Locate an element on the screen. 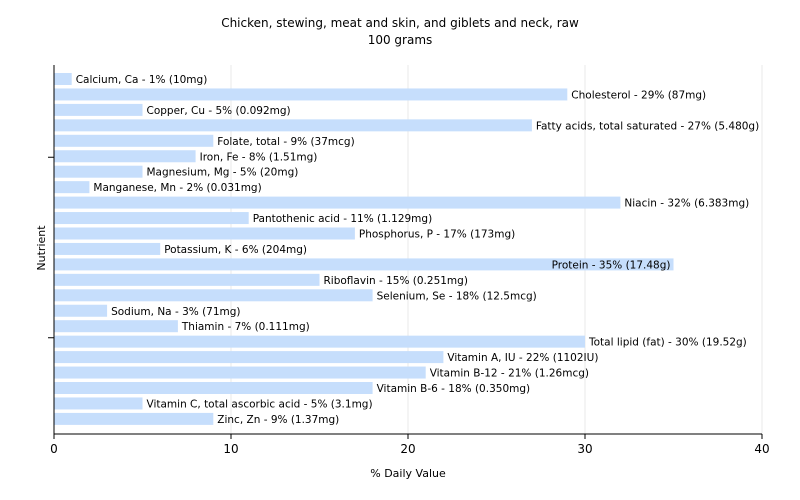 The image size is (800, 500). bar-label-16: Thiamin - 7% (0.111mg) is located at coordinates (245, 327).